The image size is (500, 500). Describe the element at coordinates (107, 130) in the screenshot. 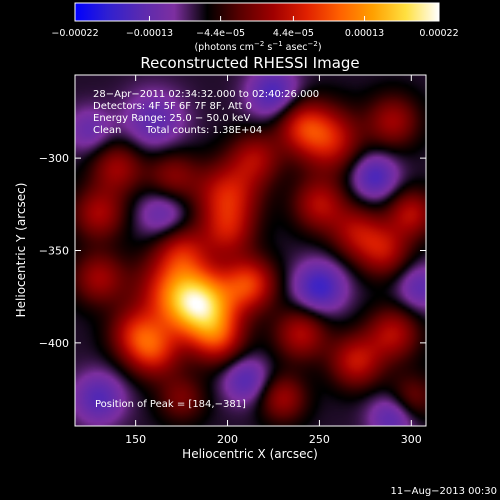

I see `annotation-method: Clean` at that location.